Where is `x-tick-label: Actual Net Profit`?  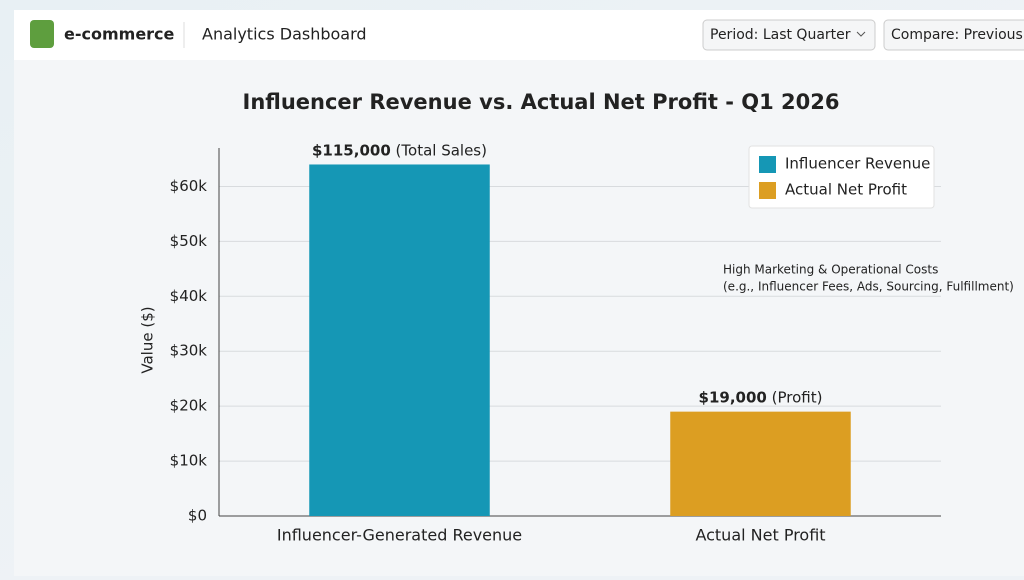
x-tick-label: Actual Net Profit is located at coordinates (760, 535).